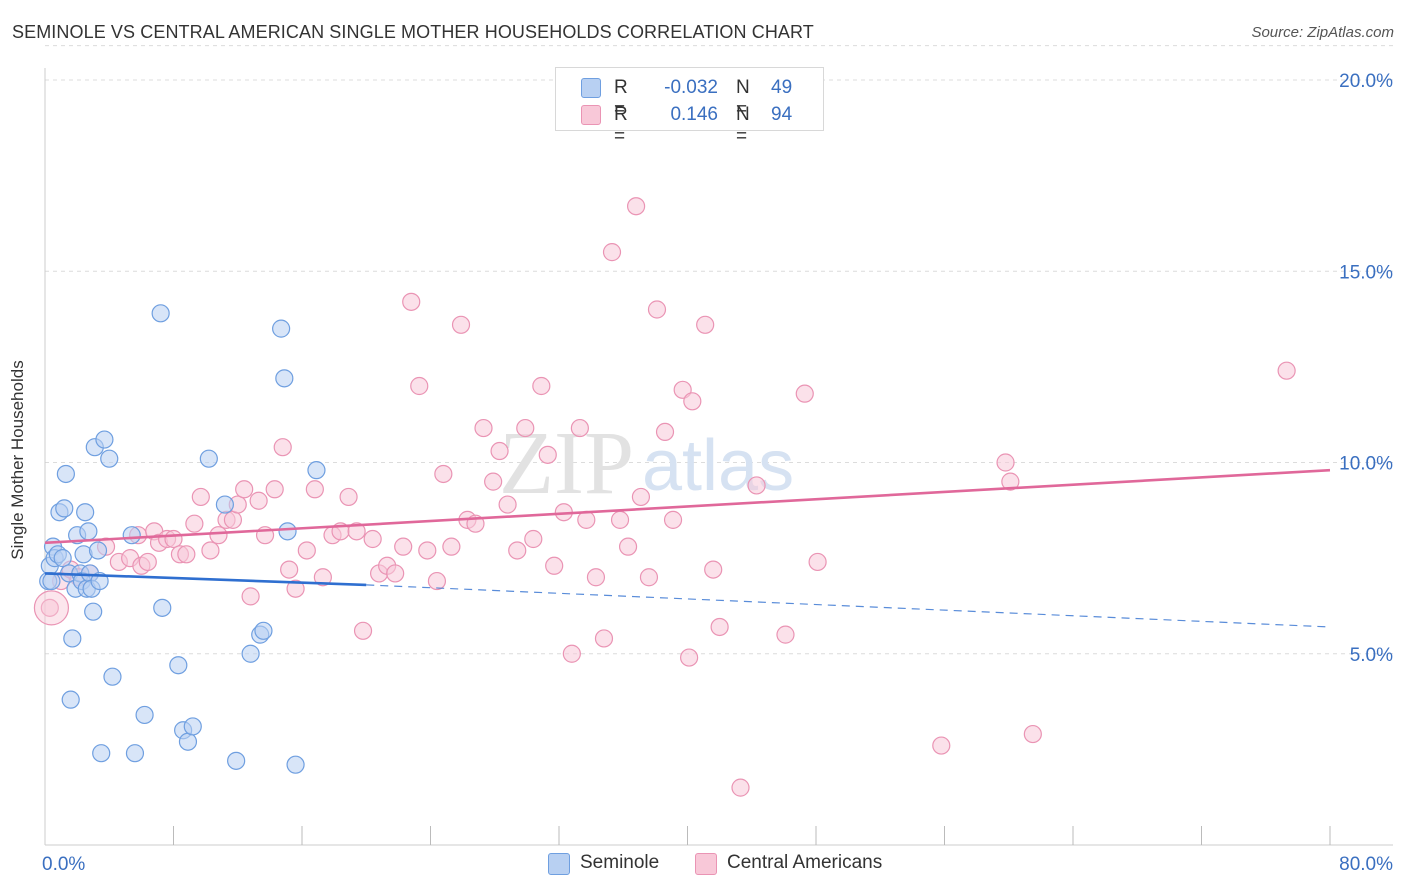 The height and width of the screenshot is (892, 1406). Describe the element at coordinates (782, 114) in the screenshot. I see `n-value: 94` at that location.